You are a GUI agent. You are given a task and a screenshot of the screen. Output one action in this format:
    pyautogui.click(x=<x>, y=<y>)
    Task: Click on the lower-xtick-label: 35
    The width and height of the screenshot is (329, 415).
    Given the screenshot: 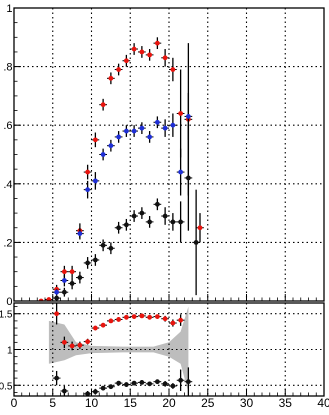 What is the action you would take?
    pyautogui.click(x=286, y=403)
    